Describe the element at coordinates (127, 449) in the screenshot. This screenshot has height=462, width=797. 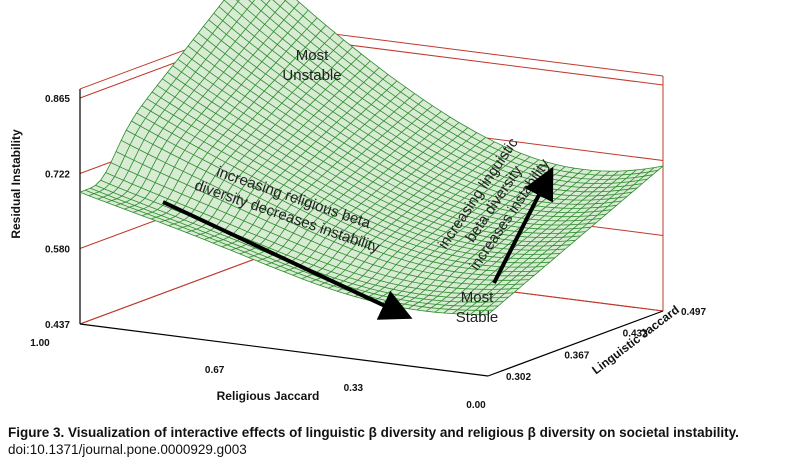
I see `caption-doi: doi:10.1371/journal.pone.0000929.g003` at that location.